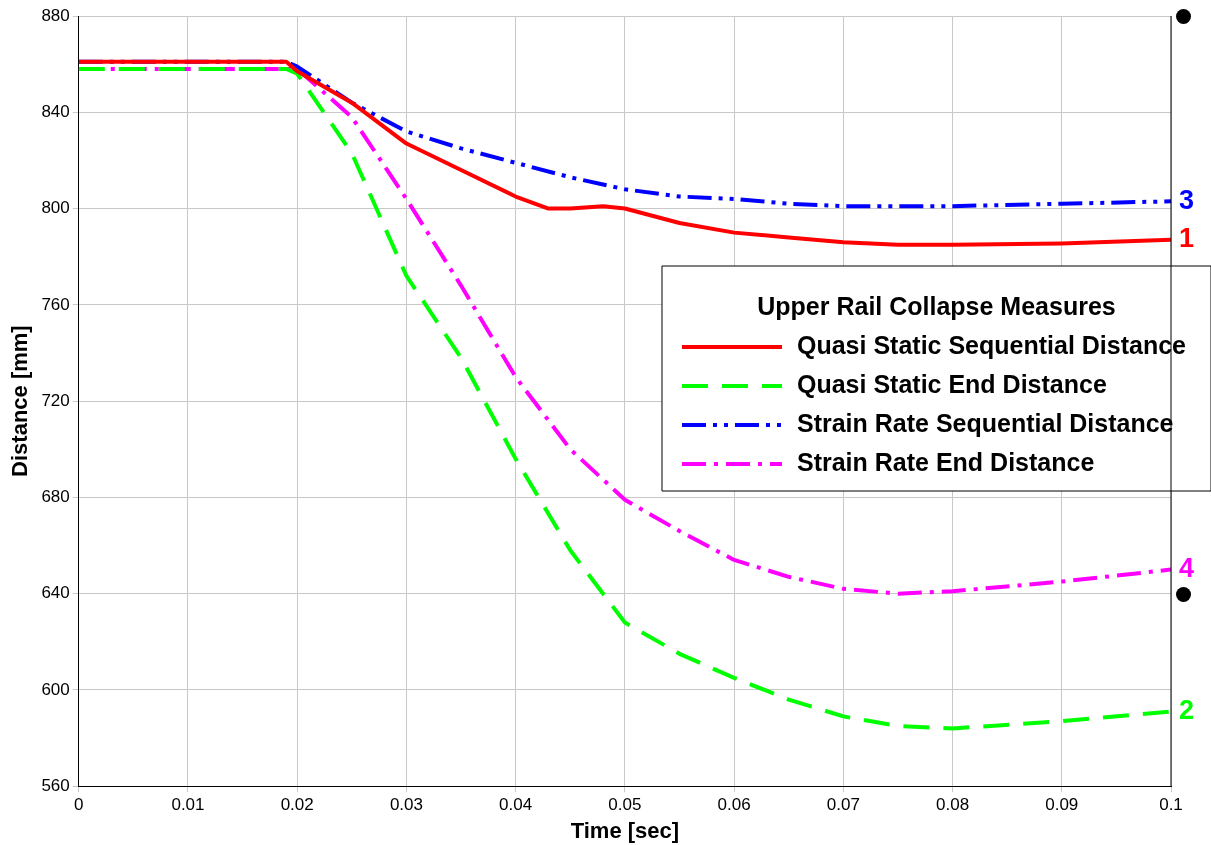  I want to click on y-axis-title: Distance [mm], so click(20, 401).